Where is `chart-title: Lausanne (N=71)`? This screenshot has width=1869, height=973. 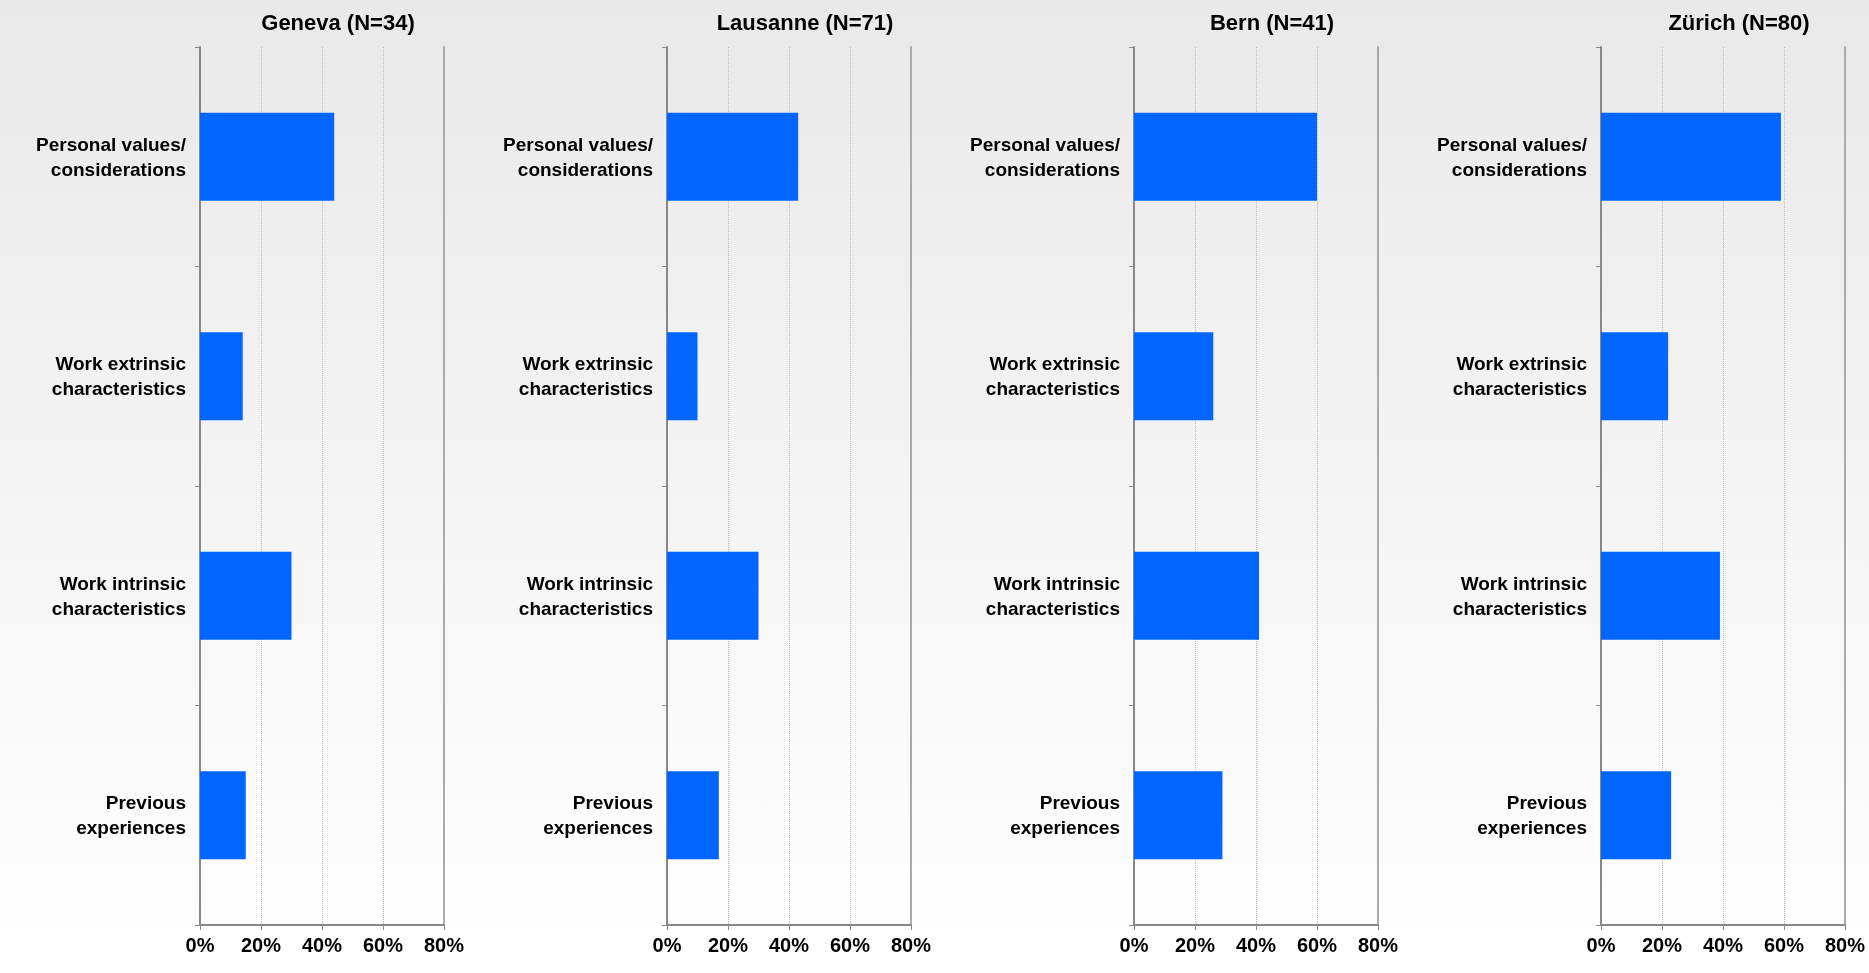 chart-title: Lausanne (N=71) is located at coordinates (805, 22).